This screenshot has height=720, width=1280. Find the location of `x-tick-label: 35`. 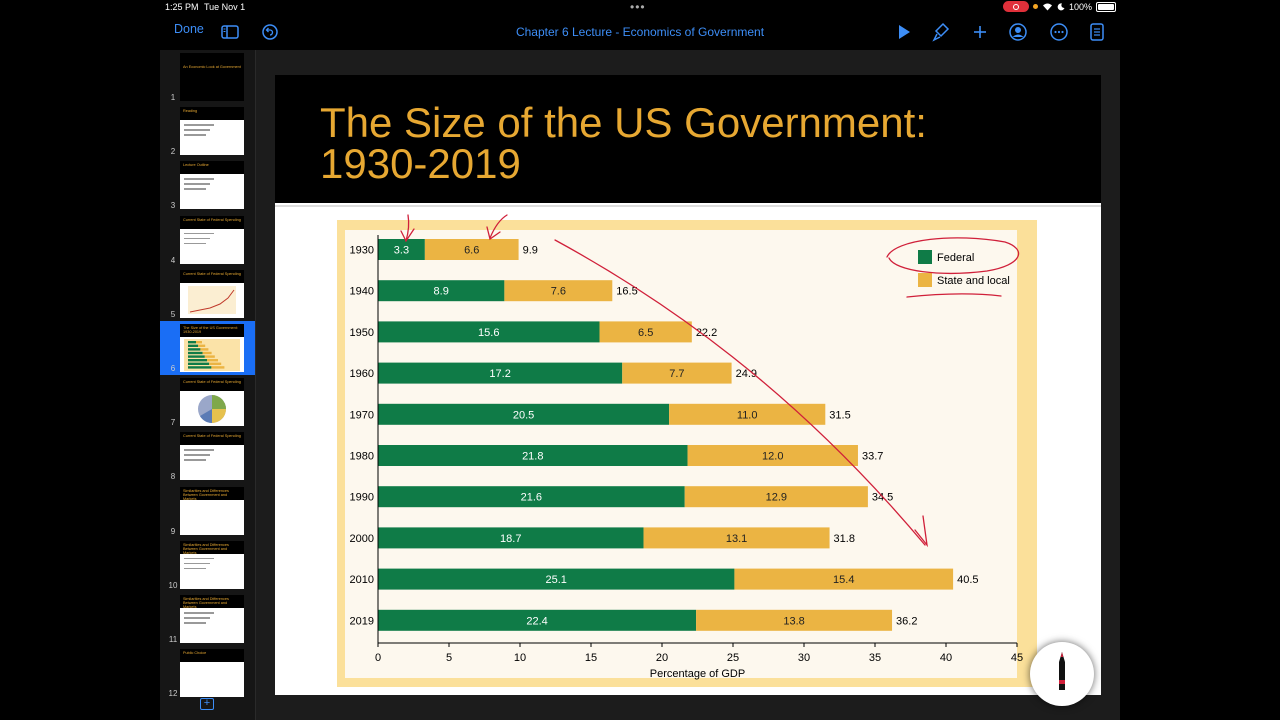

x-tick-label: 35 is located at coordinates (875, 658).